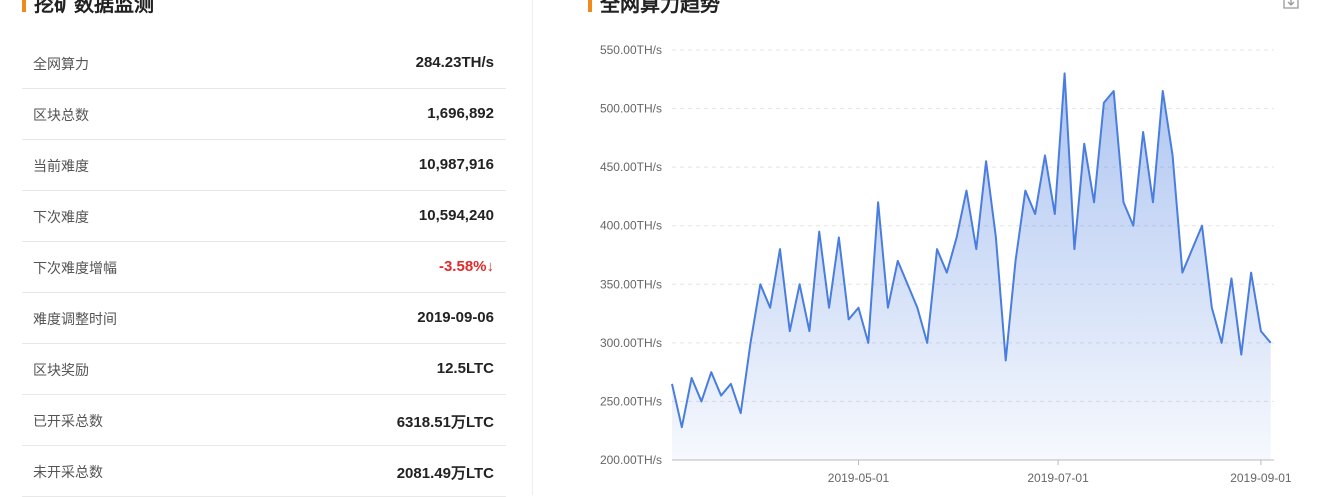  I want to click on stat-label: 未开采总数, so click(68, 472).